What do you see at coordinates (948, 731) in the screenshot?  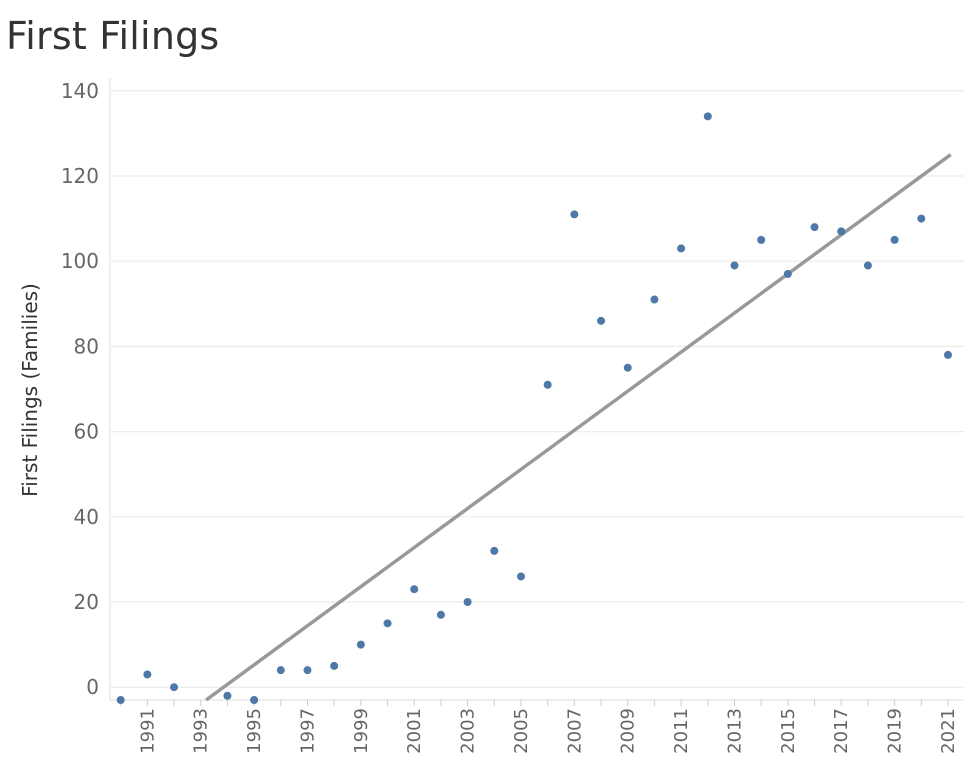 I see `x-tick-label: 2021` at bounding box center [948, 731].